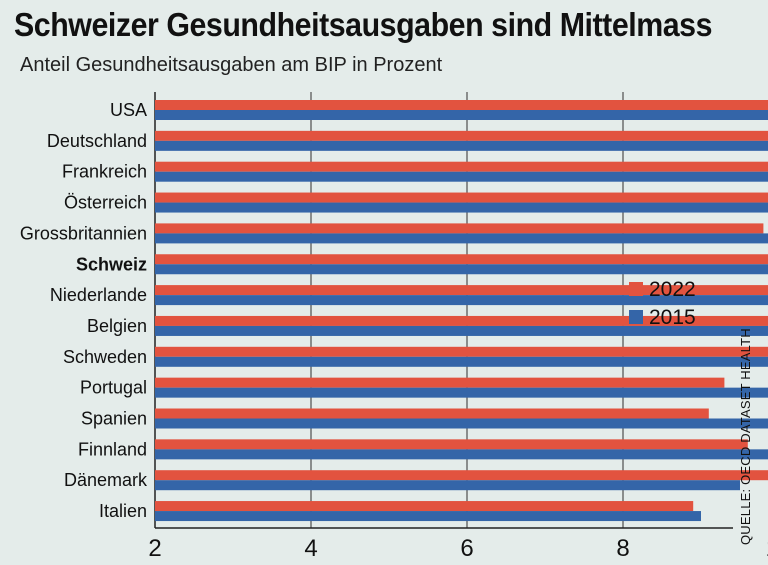  What do you see at coordinates (662, 303) in the screenshot?
I see `legend: 2022 2015` at bounding box center [662, 303].